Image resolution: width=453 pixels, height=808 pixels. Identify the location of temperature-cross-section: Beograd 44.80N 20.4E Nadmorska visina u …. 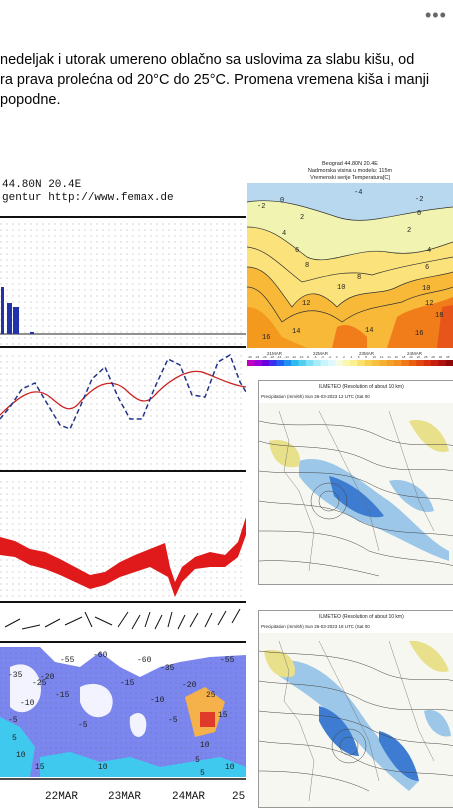
(350, 267).